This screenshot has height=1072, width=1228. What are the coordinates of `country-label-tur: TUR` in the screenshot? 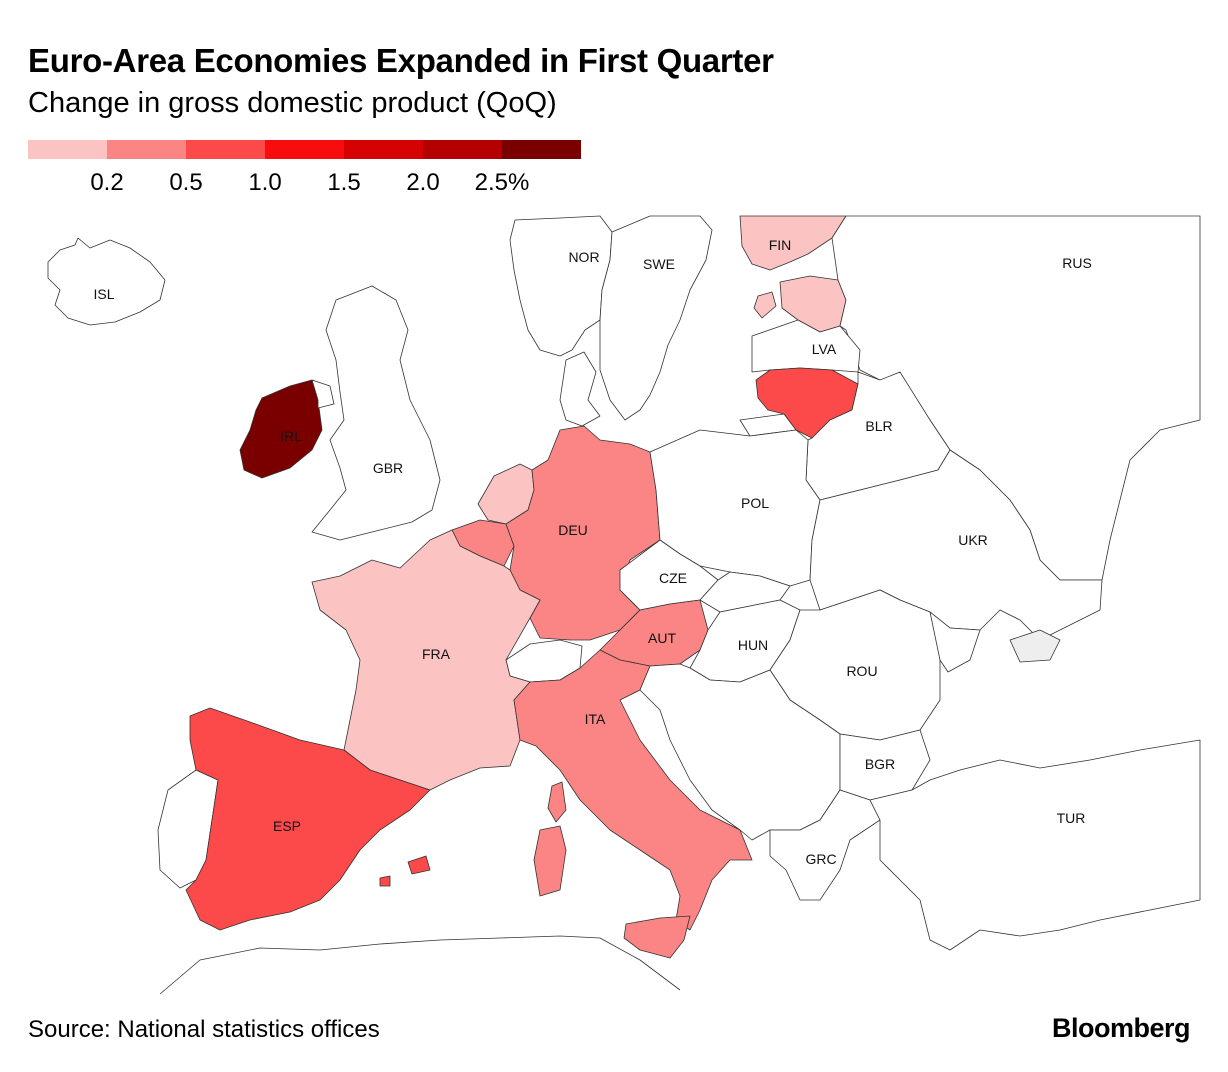 It's located at (1071, 818).